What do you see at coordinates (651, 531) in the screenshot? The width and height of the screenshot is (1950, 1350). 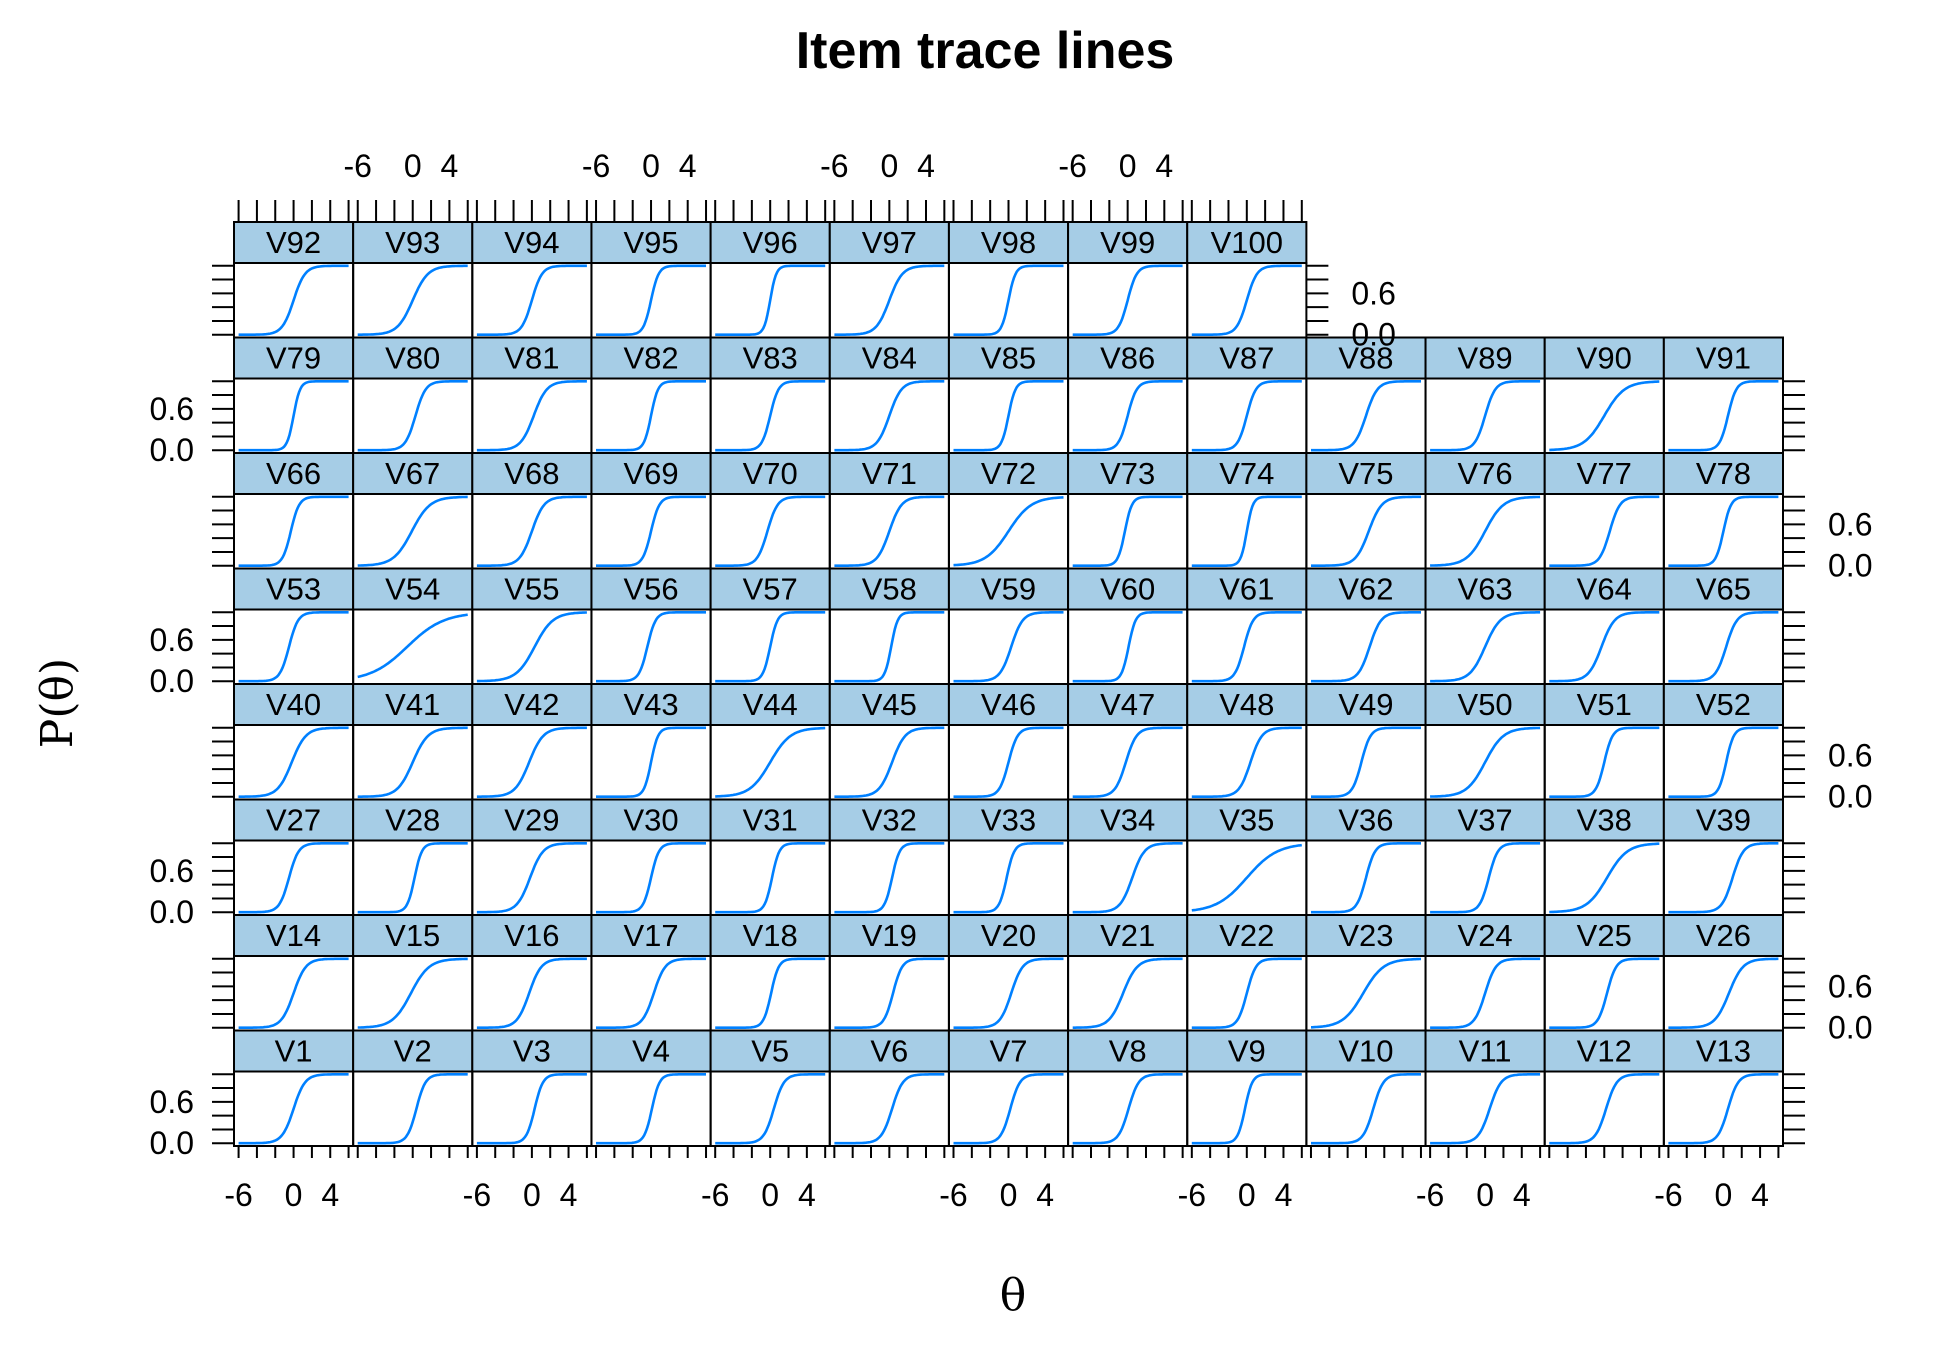 I see `trace-line-V69` at bounding box center [651, 531].